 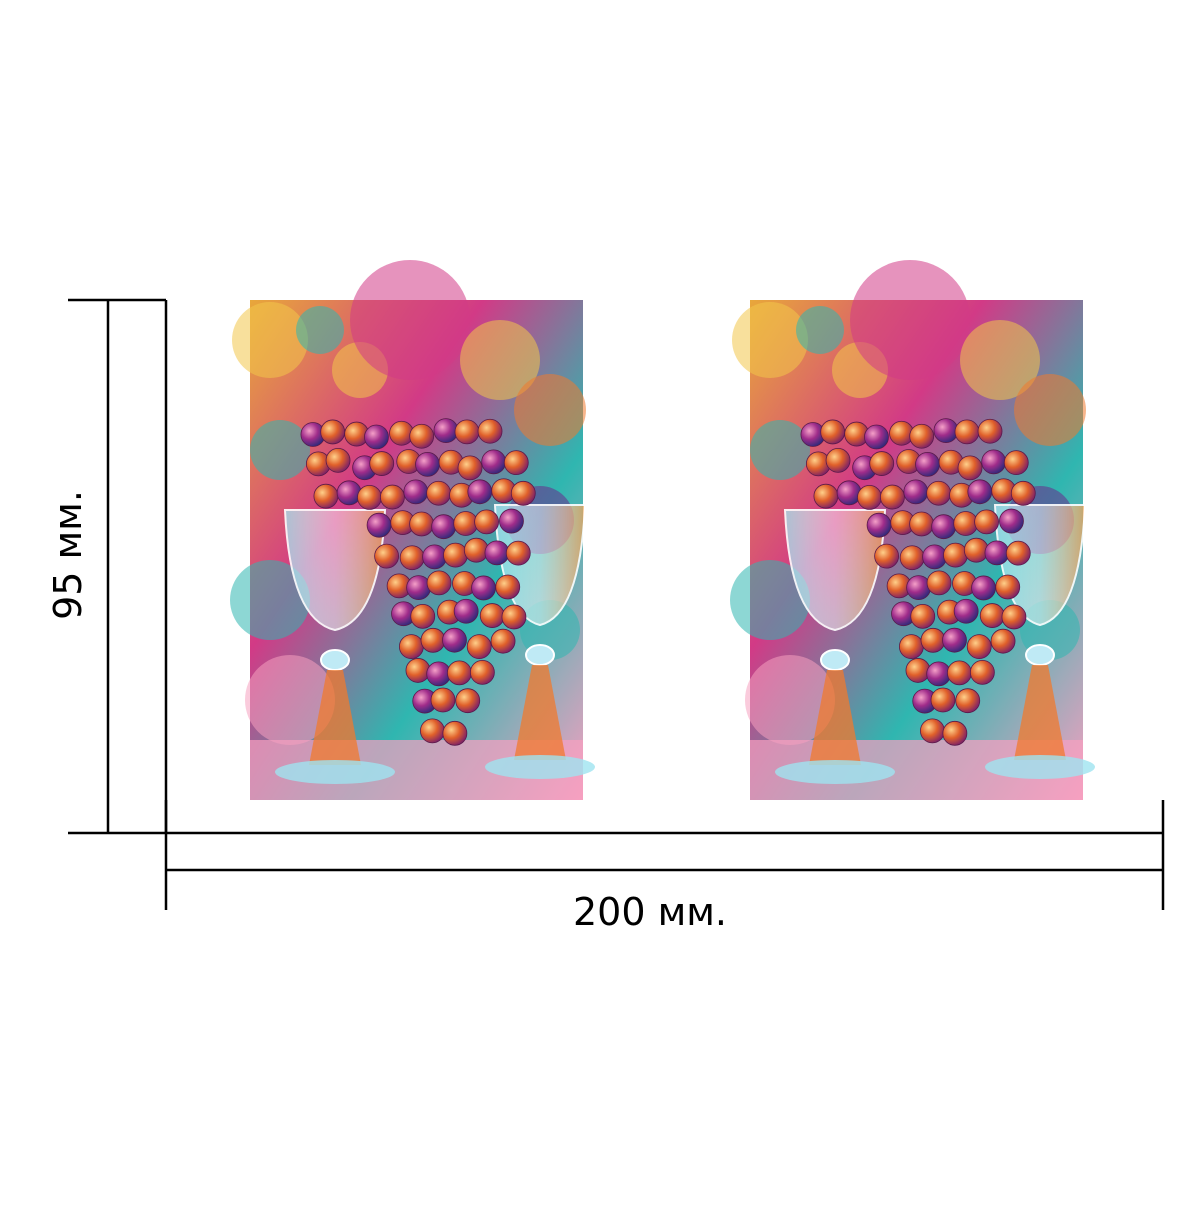 What do you see at coordinates (335, 646) in the screenshot?
I see `goblet-left` at bounding box center [335, 646].